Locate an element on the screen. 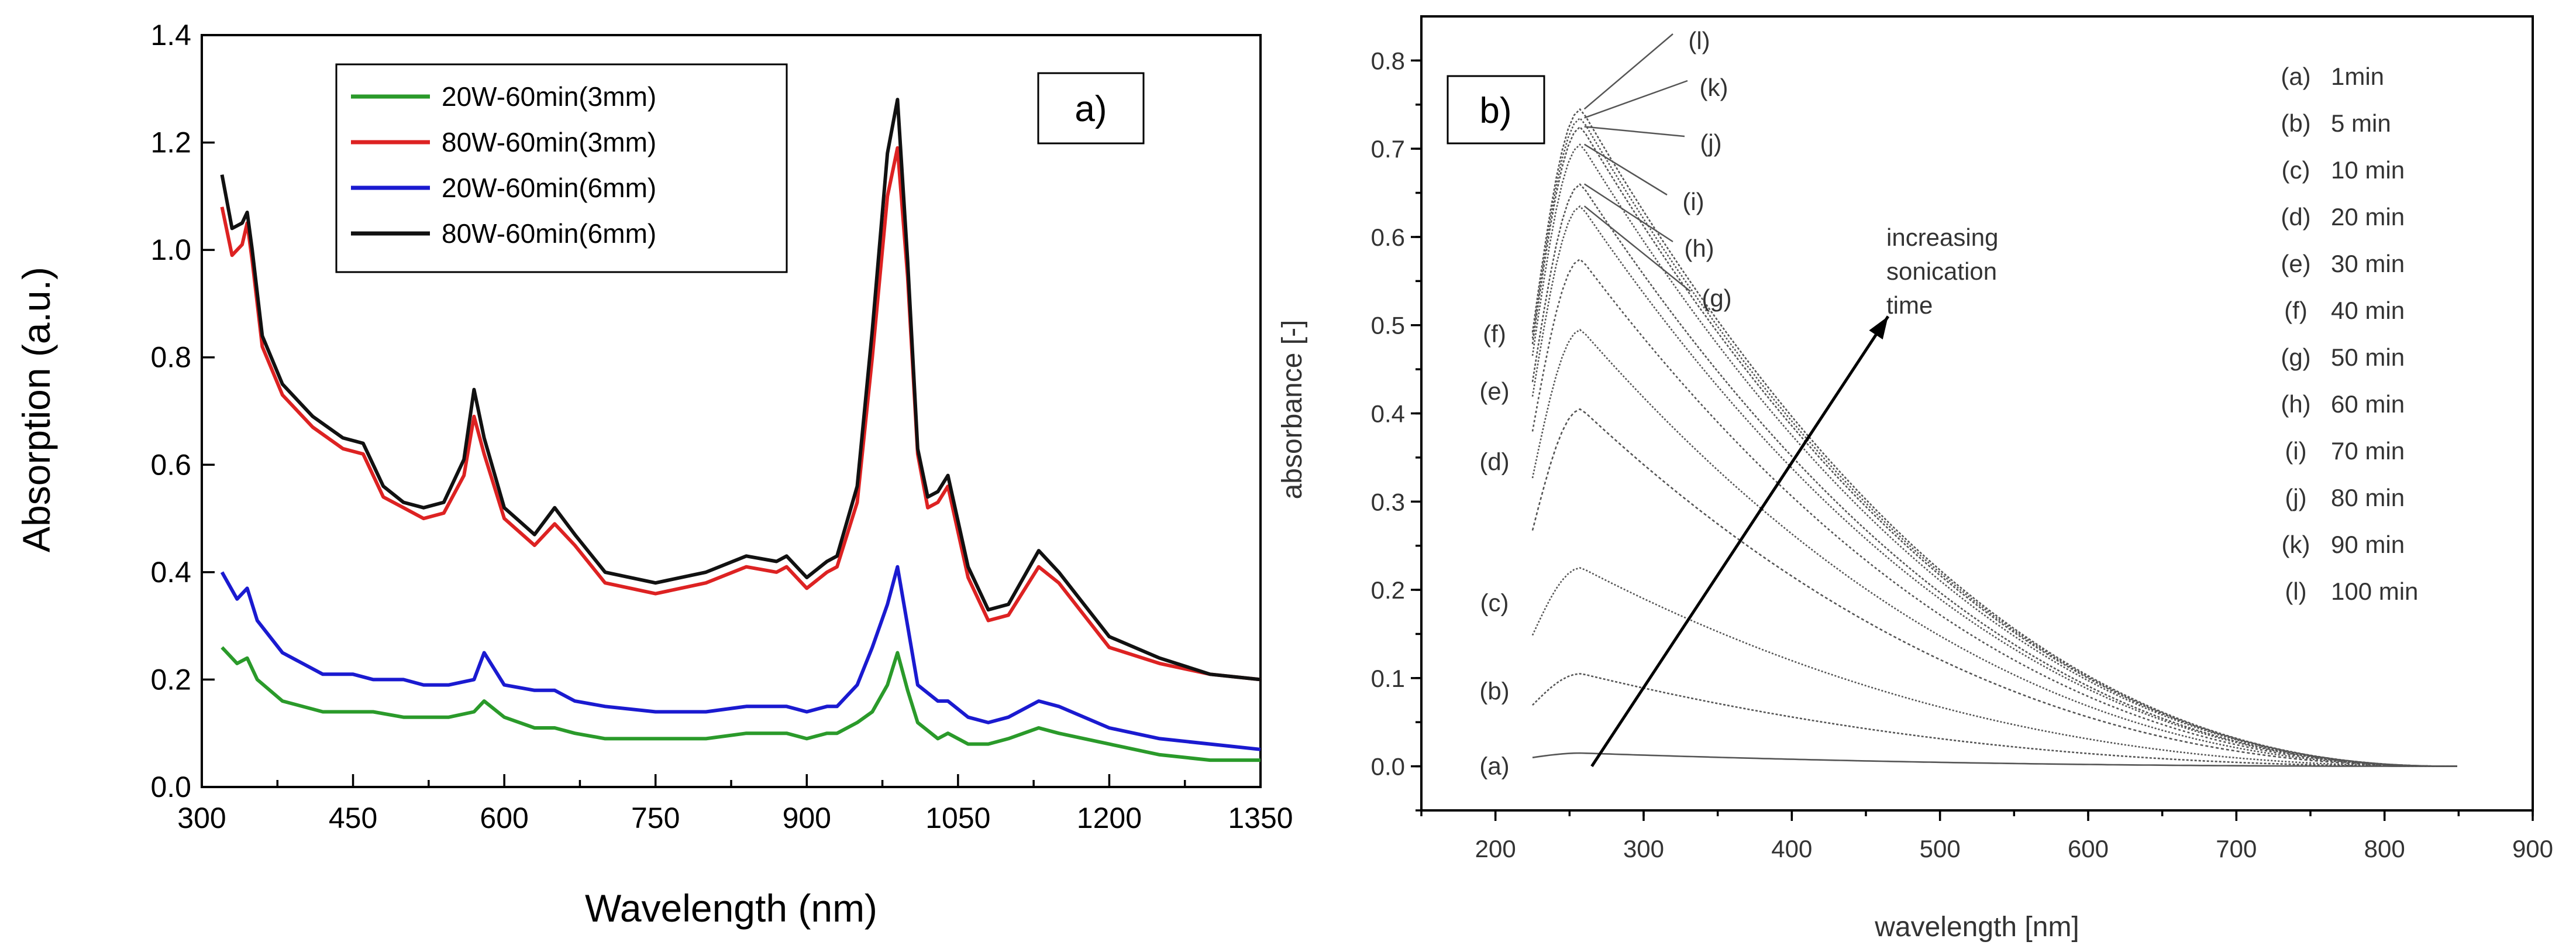 The height and width of the screenshot is (952, 2576). annotation-text: time is located at coordinates (1909, 305).